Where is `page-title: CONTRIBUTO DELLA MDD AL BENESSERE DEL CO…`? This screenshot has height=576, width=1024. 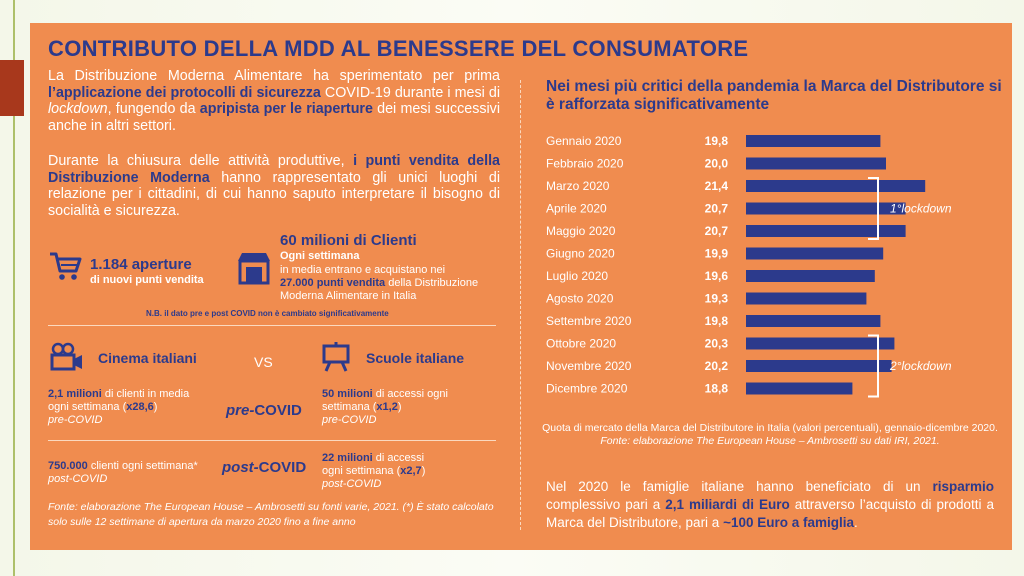
page-title: CONTRIBUTO DELLA MDD AL BENESSERE DEL CO… is located at coordinates (398, 48).